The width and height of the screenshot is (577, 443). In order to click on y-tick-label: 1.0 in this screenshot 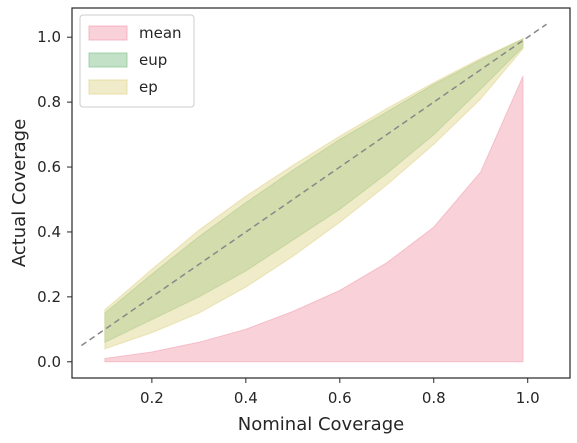, I will do `click(49, 37)`.